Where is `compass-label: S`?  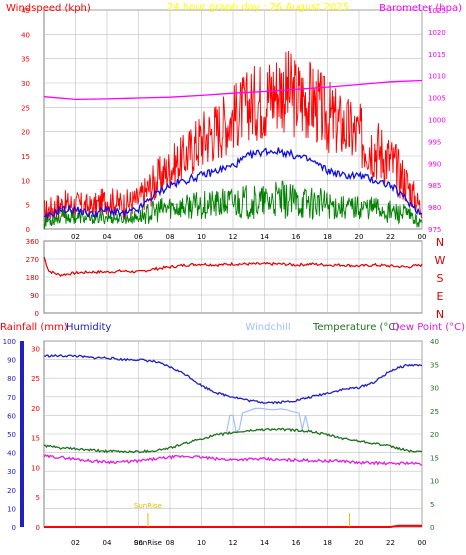 compass-label: S is located at coordinates (440, 278).